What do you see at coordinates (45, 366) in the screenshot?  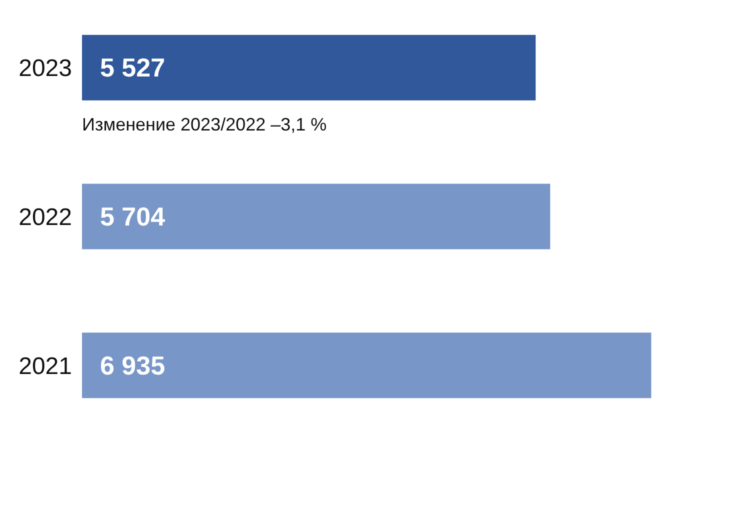 I see `y-tick-label: 2021` at bounding box center [45, 366].